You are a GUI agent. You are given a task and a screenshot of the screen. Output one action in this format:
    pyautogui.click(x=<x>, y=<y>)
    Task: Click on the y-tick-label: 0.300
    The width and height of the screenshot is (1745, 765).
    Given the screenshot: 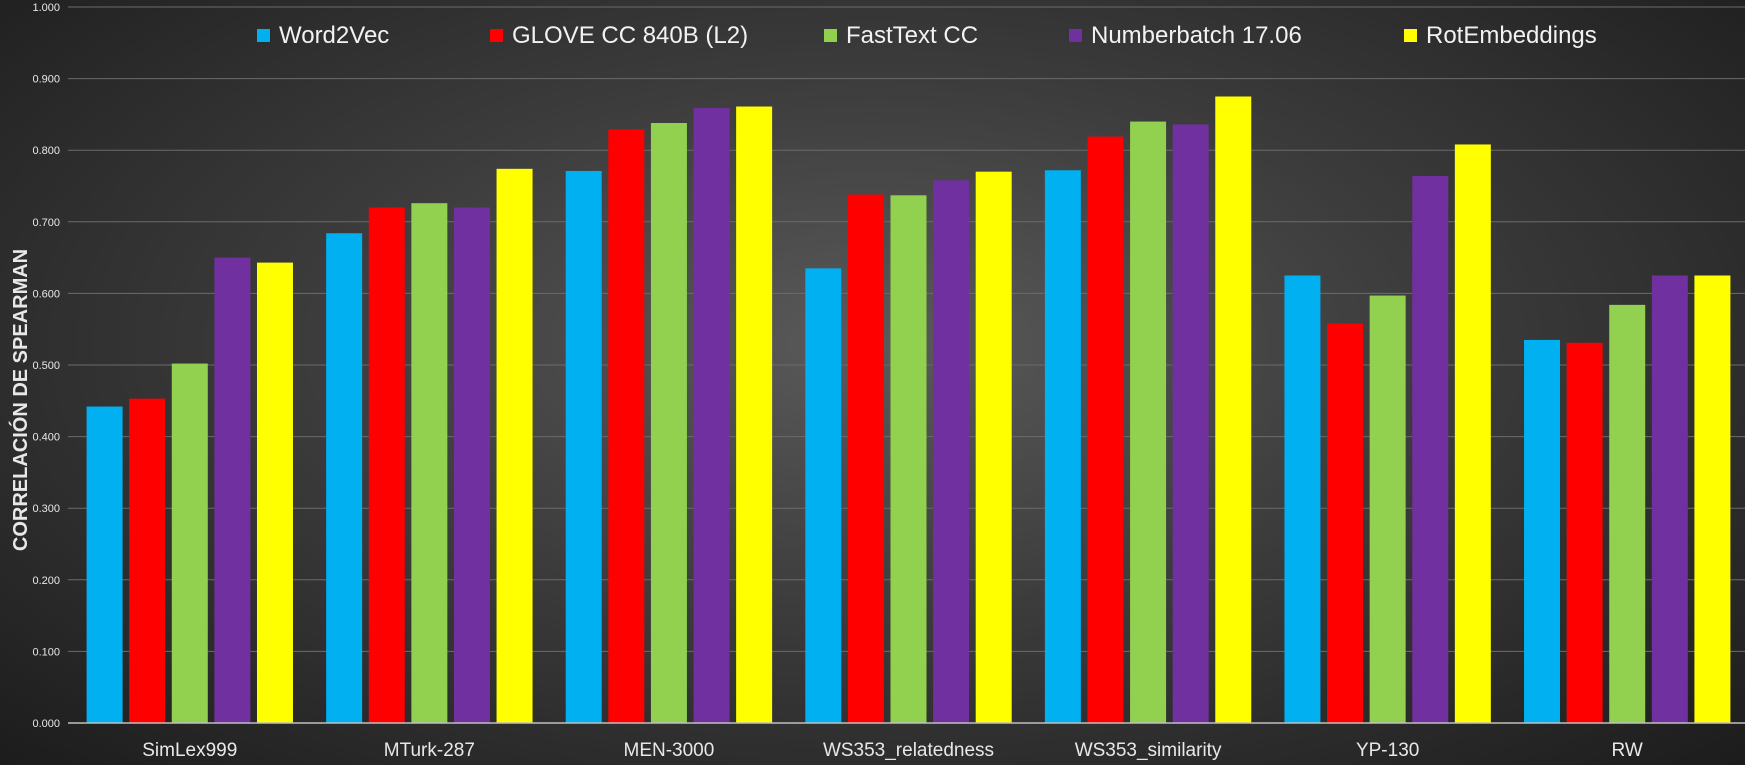 What is the action you would take?
    pyautogui.click(x=46, y=509)
    